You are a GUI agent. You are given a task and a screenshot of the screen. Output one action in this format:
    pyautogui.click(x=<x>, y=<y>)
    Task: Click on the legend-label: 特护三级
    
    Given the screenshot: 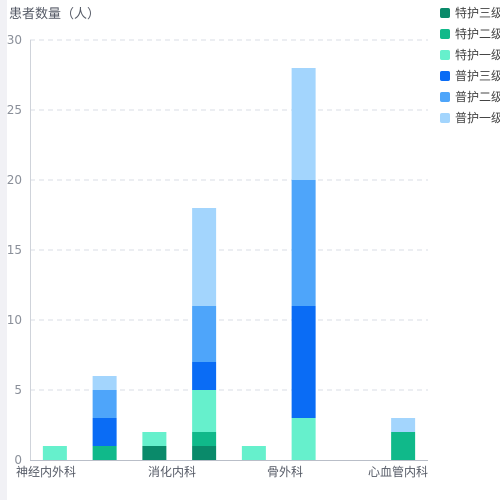 What is the action you would take?
    pyautogui.click(x=477, y=13)
    